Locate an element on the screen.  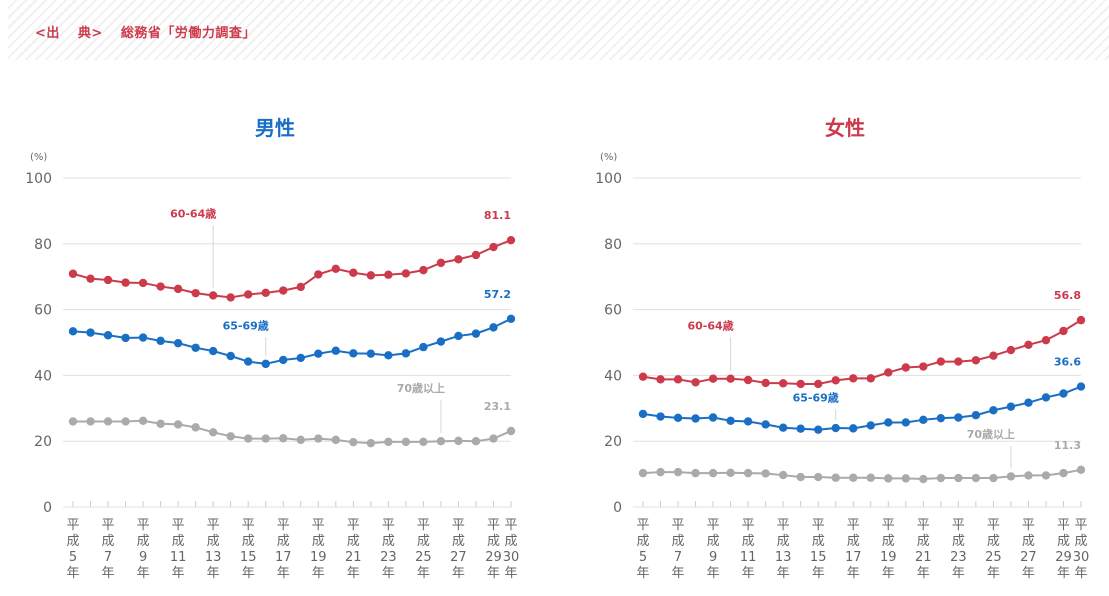
x-tick-label: 平成 30 年 is located at coordinates (1081, 549).